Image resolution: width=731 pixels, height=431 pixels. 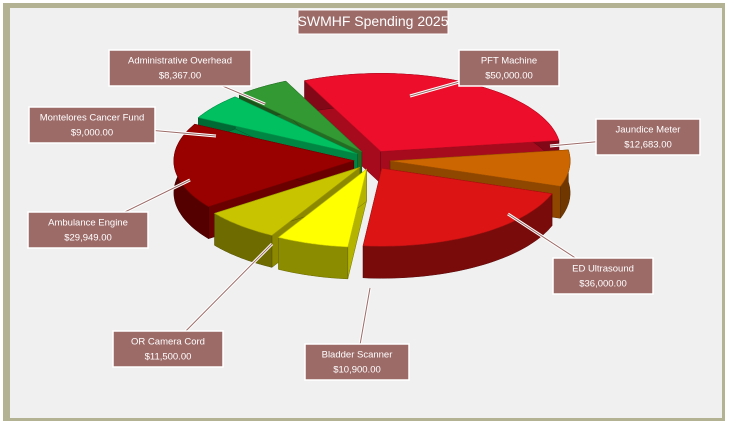 What do you see at coordinates (180, 61) in the screenshot?
I see `label-name: Administrative Overhead` at bounding box center [180, 61].